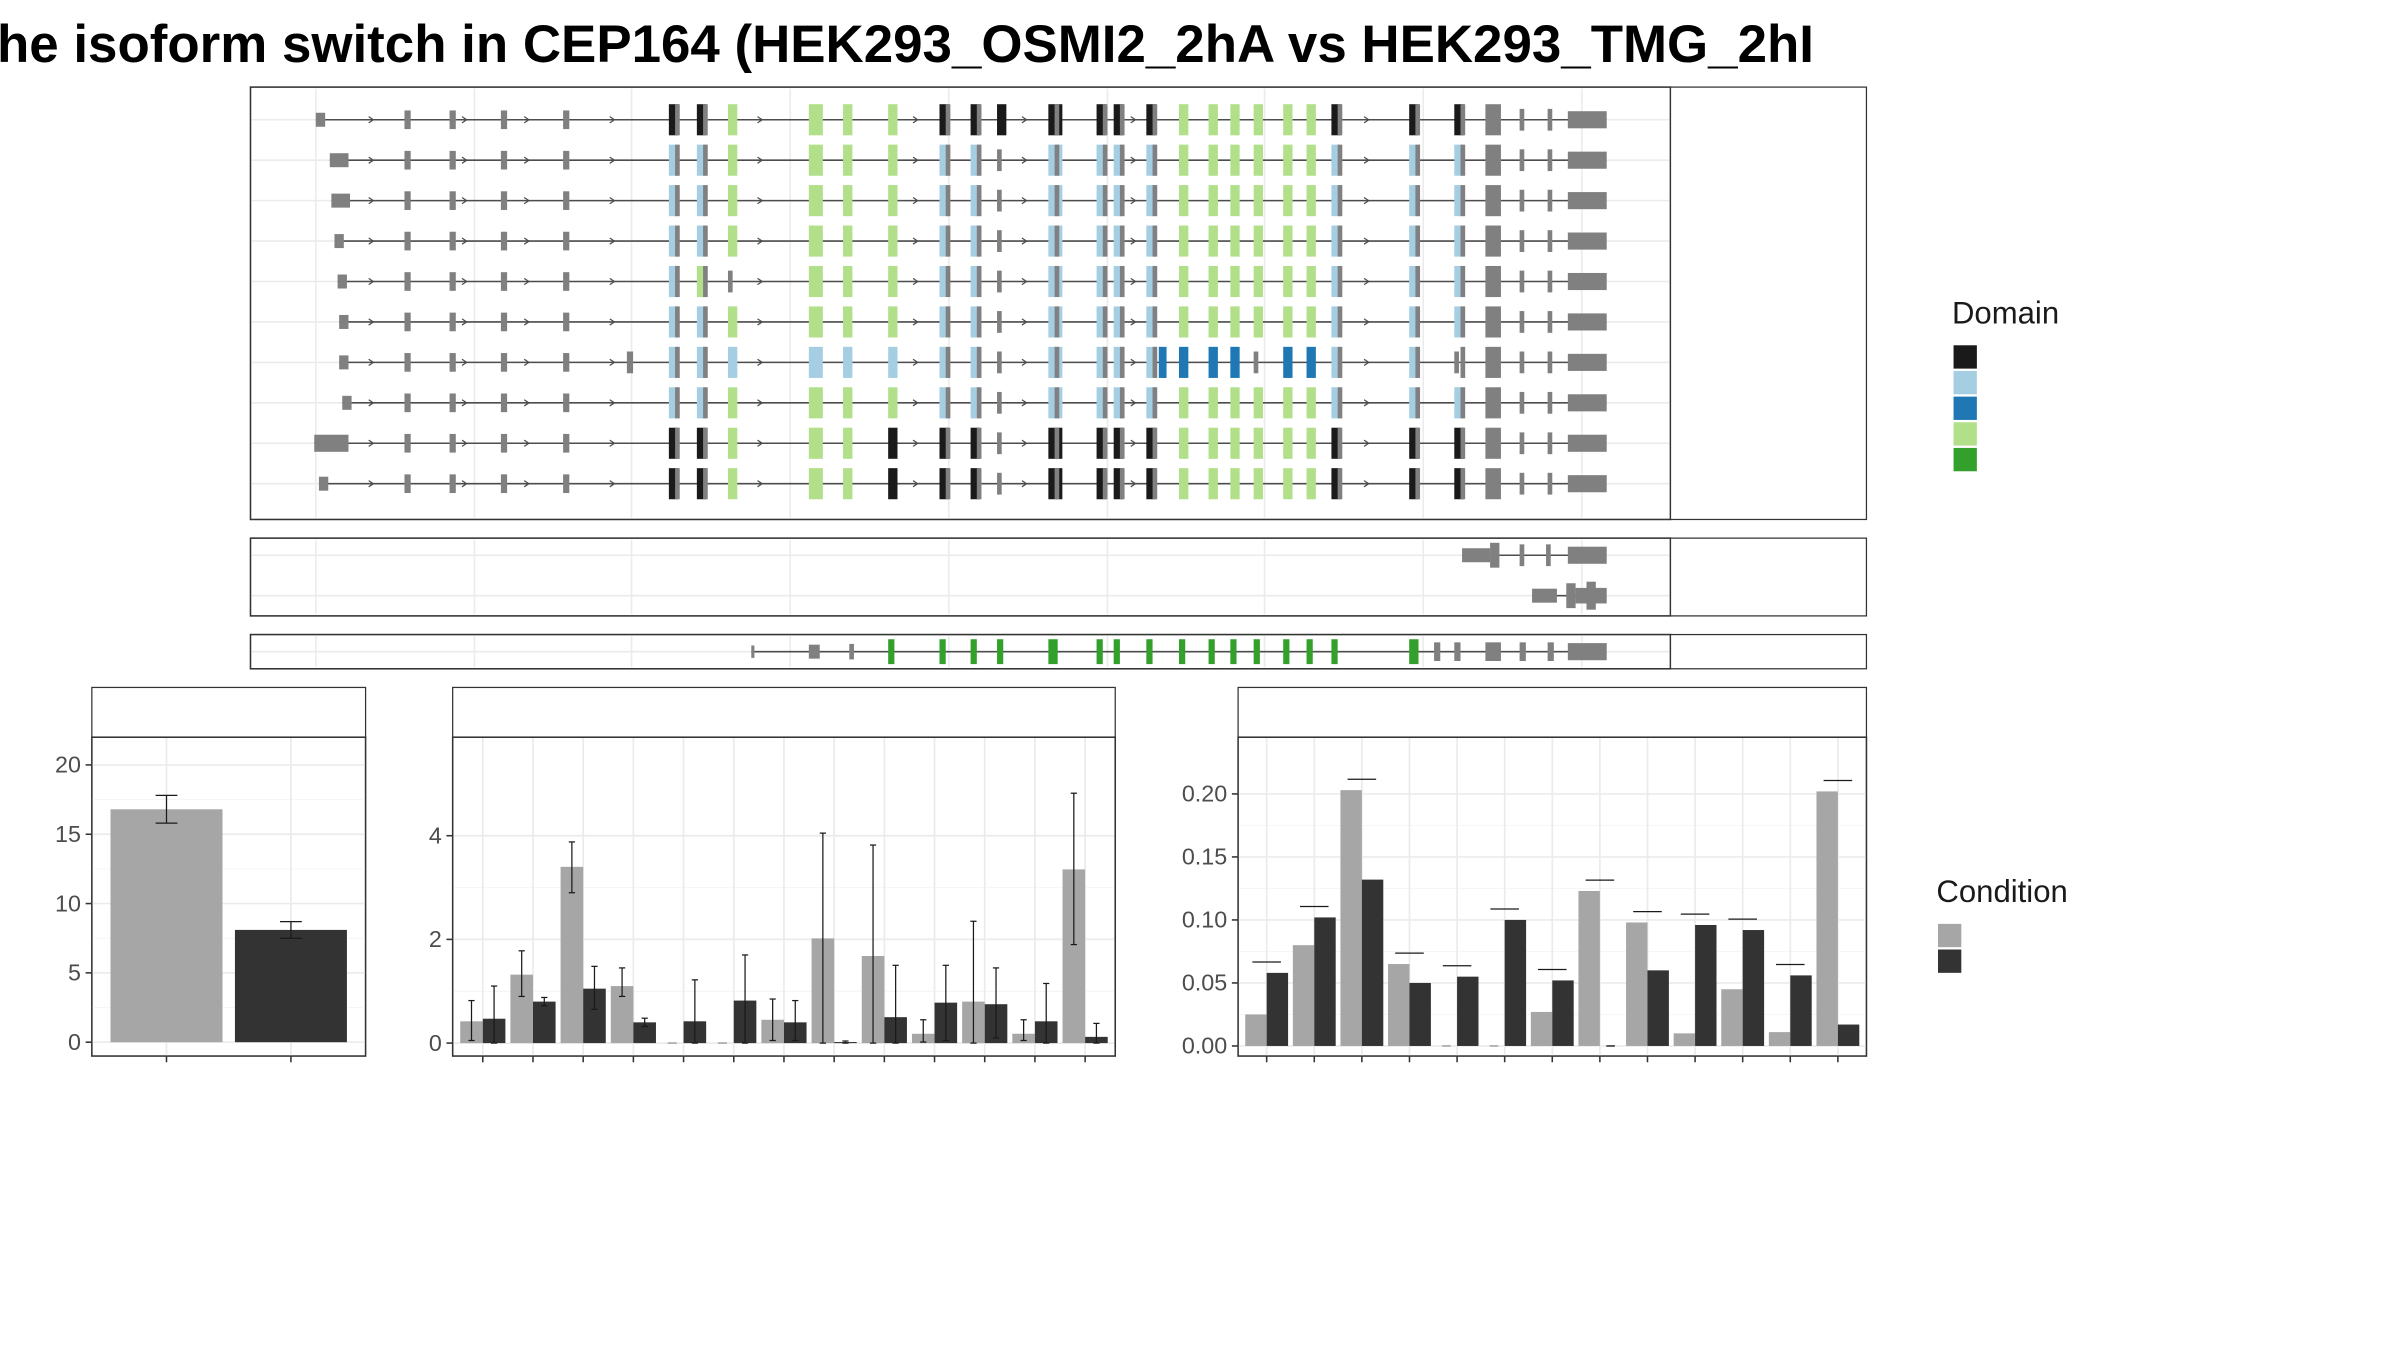 The height and width of the screenshot is (1350, 2400). Describe the element at coordinates (773, 874) in the screenshot. I see `isoform-expression-chart: 0 2 4` at that location.